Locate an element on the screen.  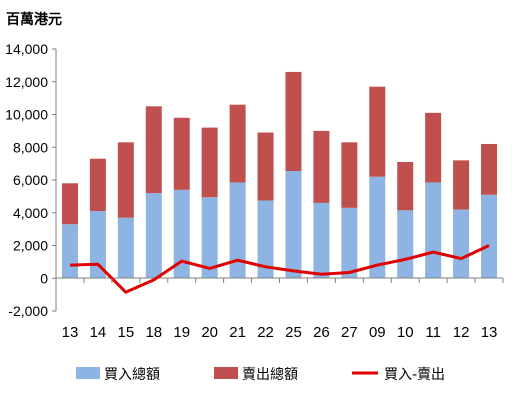
y-tick-label: 8,000 is located at coordinates (30, 147).